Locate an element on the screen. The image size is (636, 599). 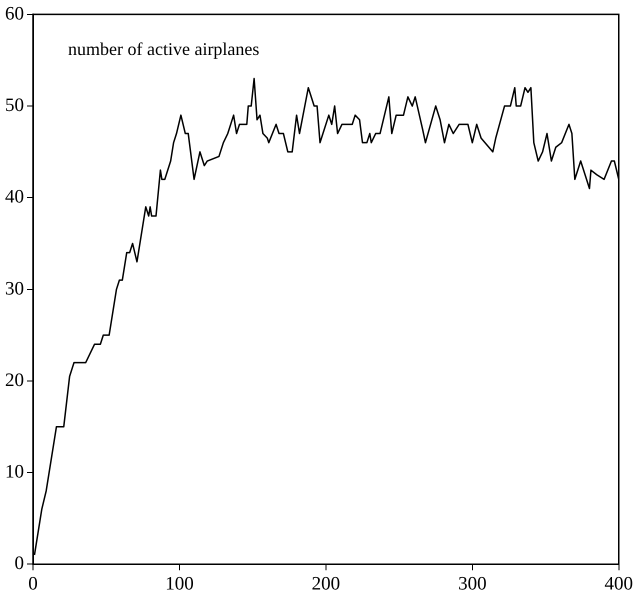
x-tick-label: 400 is located at coordinates (618, 584).